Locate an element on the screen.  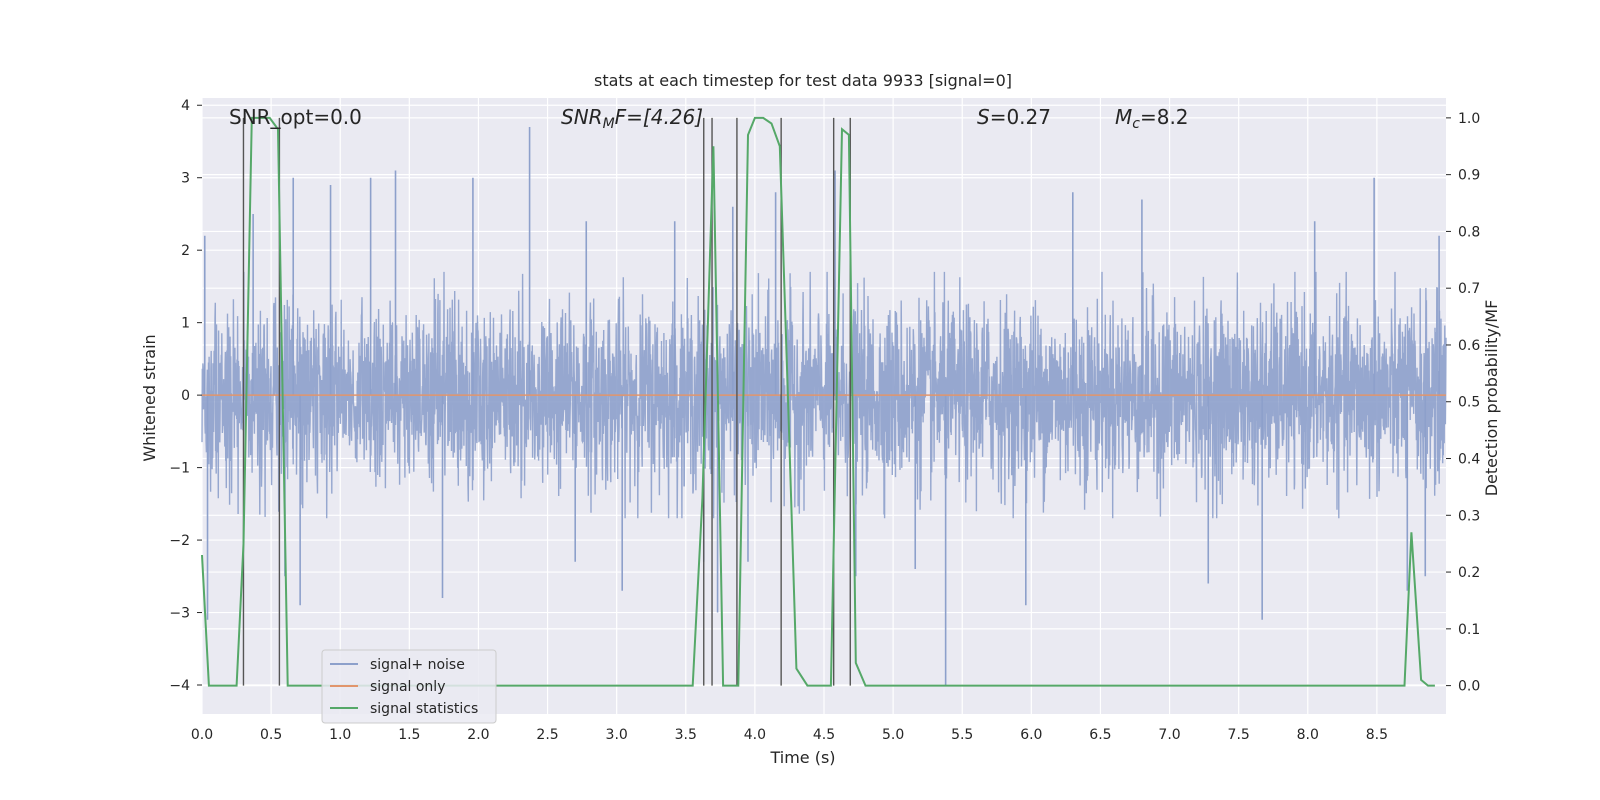
x-tick-label: 6.5 is located at coordinates (1100, 735).